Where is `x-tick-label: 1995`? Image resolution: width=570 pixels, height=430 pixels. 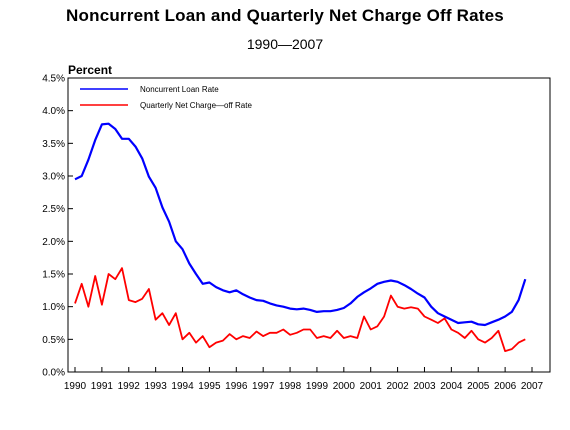
x-tick-label: 1995 is located at coordinates (209, 386).